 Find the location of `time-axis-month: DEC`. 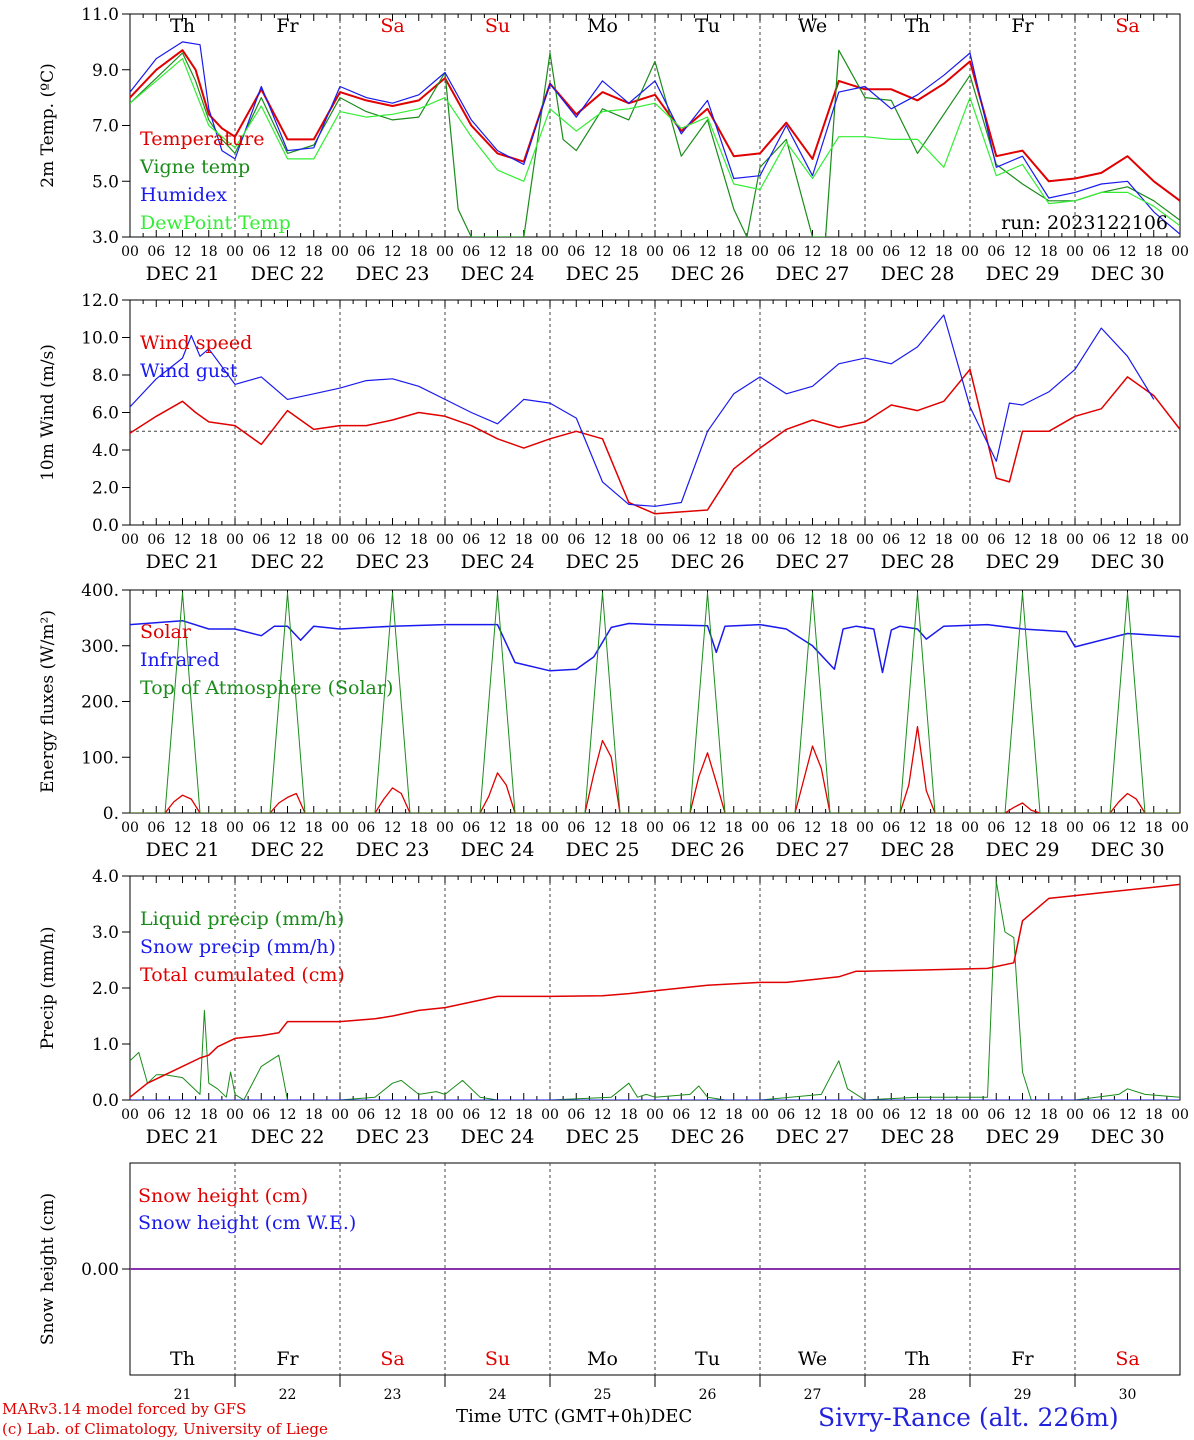

time-axis-month: DEC is located at coordinates (671, 1416).